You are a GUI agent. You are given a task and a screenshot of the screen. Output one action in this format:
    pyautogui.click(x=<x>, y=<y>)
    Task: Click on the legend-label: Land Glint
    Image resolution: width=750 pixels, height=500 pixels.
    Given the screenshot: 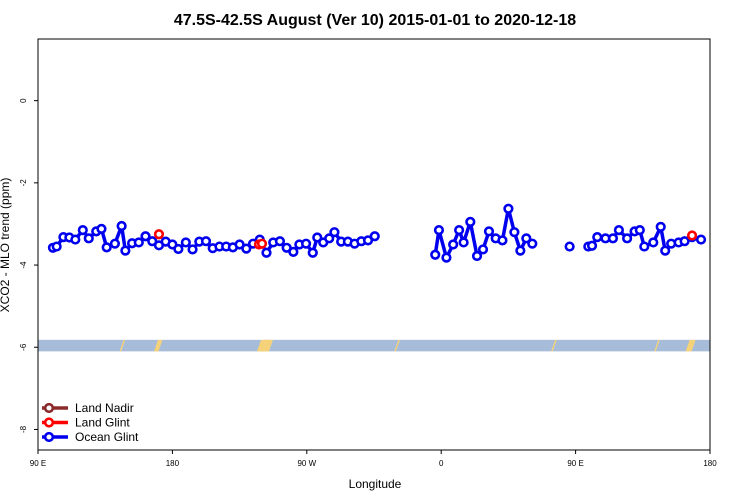 What is the action you would take?
    pyautogui.click(x=102, y=423)
    